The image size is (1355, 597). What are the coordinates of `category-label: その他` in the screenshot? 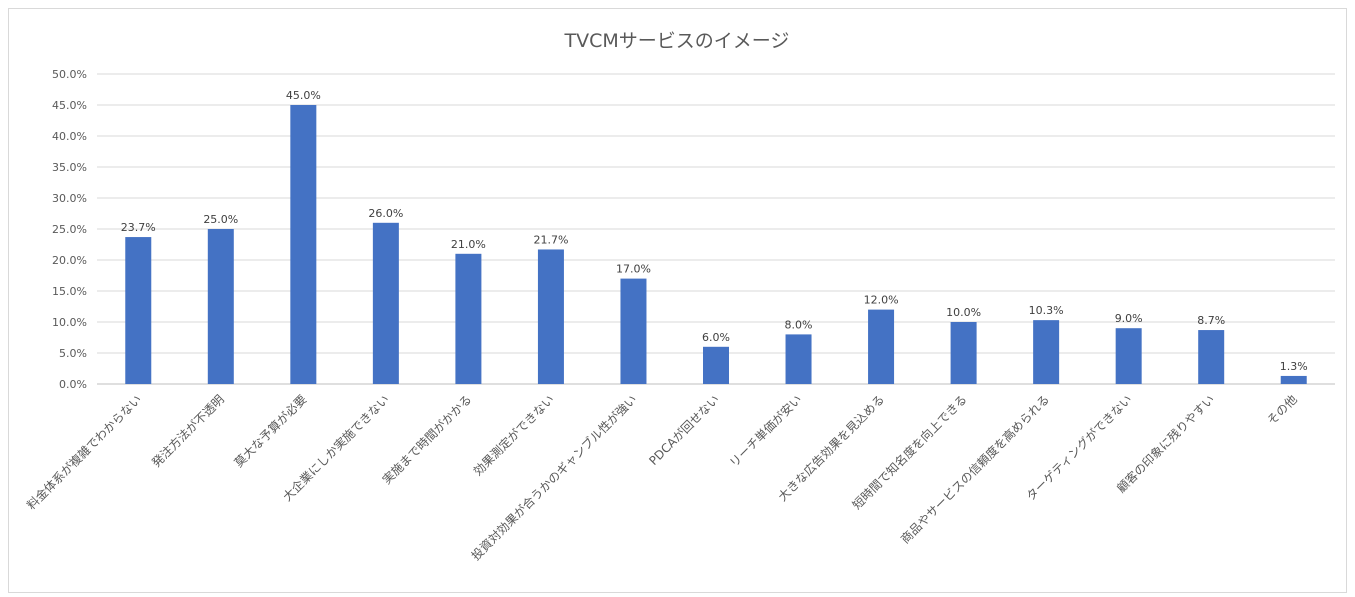 It's located at (1281, 409).